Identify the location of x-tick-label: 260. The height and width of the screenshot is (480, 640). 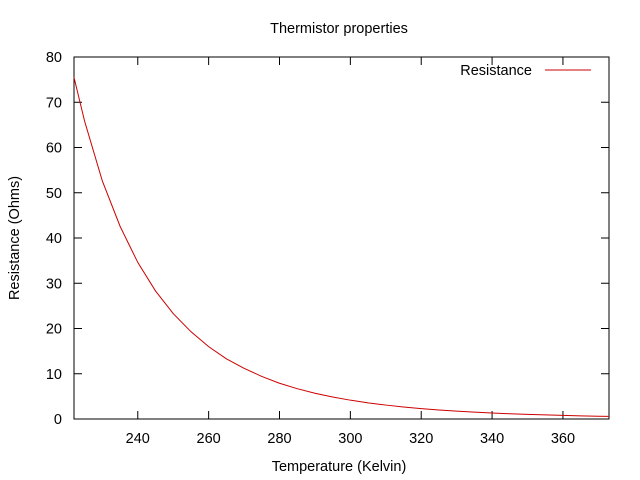
(209, 439).